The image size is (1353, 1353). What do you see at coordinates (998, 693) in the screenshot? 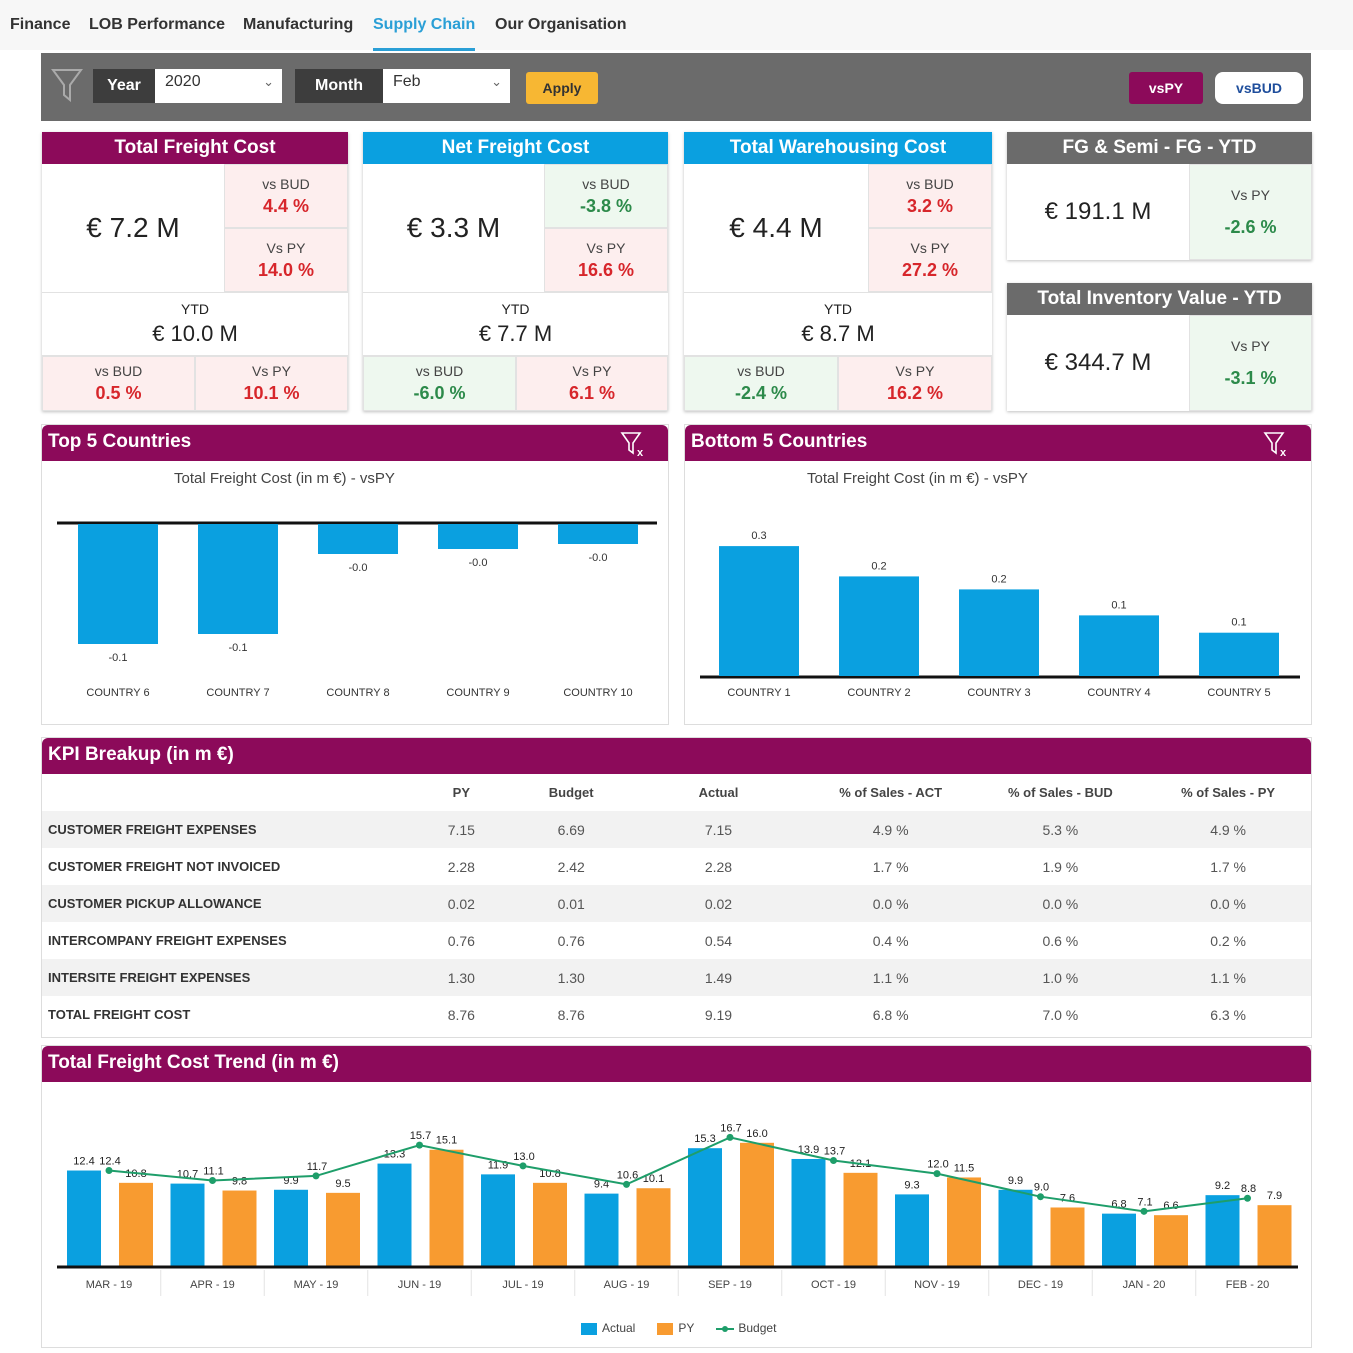
I see `category-label: COUNTRY 3` at bounding box center [998, 693].